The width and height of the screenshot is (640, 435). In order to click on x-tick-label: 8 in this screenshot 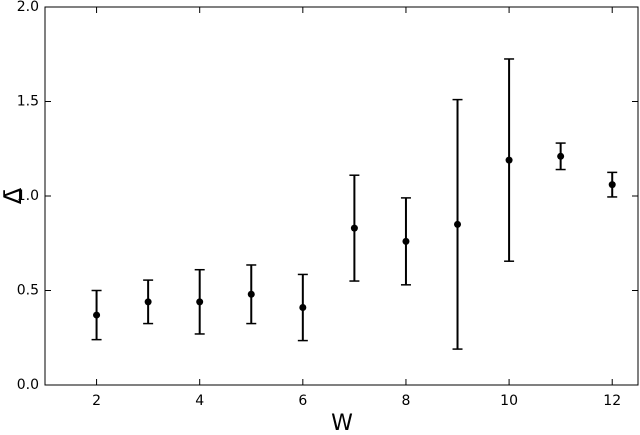, I will do `click(405, 401)`.